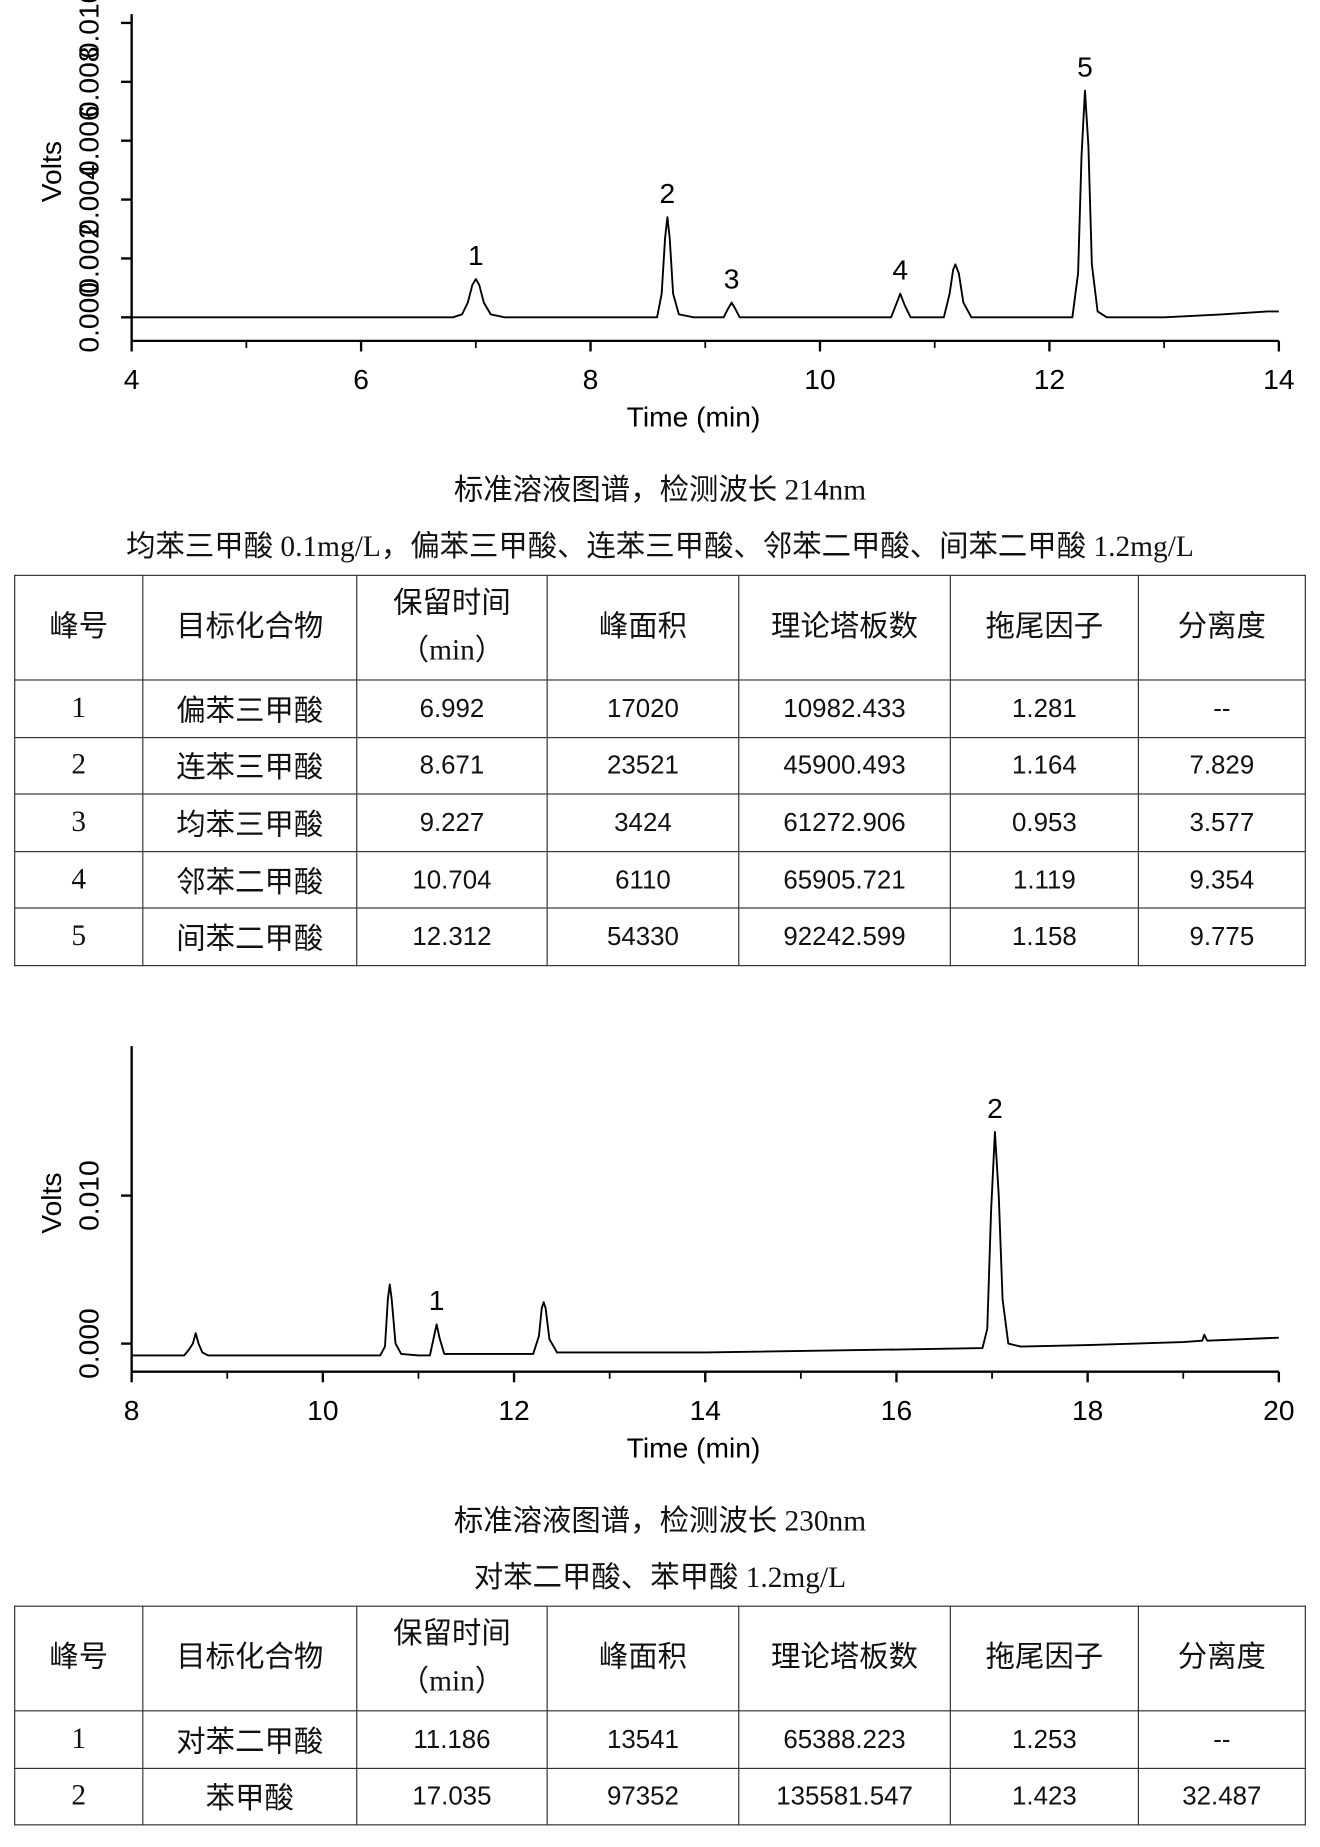 The height and width of the screenshot is (1847, 1320). I want to click on table-cell: 13541, so click(643, 1739).